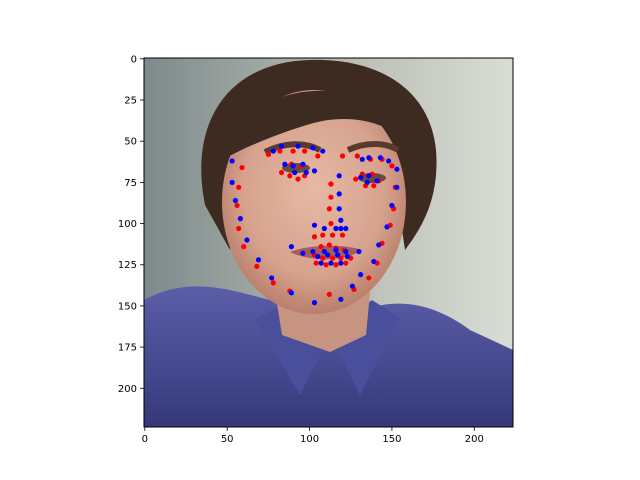  Describe the element at coordinates (130, 101) in the screenshot. I see `y-tick-label: 25` at that location.